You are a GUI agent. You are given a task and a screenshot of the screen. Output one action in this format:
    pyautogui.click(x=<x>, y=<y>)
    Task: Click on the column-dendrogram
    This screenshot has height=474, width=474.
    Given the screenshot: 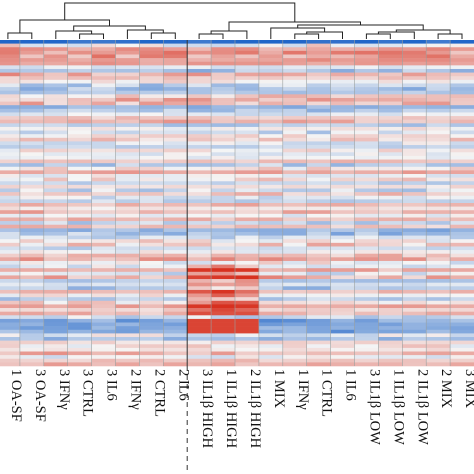 What is the action you would take?
    pyautogui.click(x=235, y=20)
    